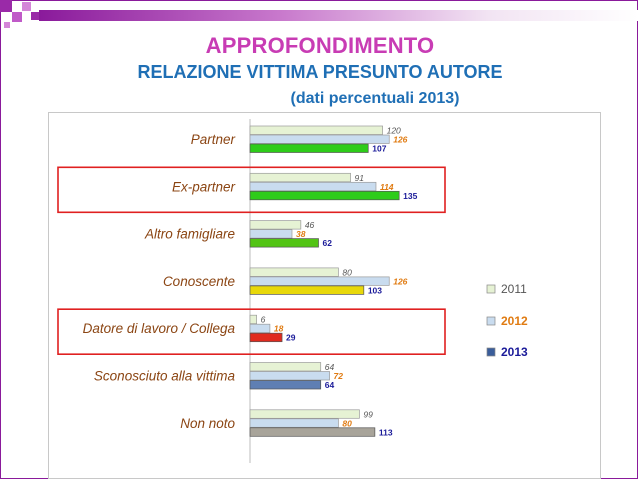 The image size is (640, 485). I want to click on category-label: Altro famigliare, so click(189, 234).